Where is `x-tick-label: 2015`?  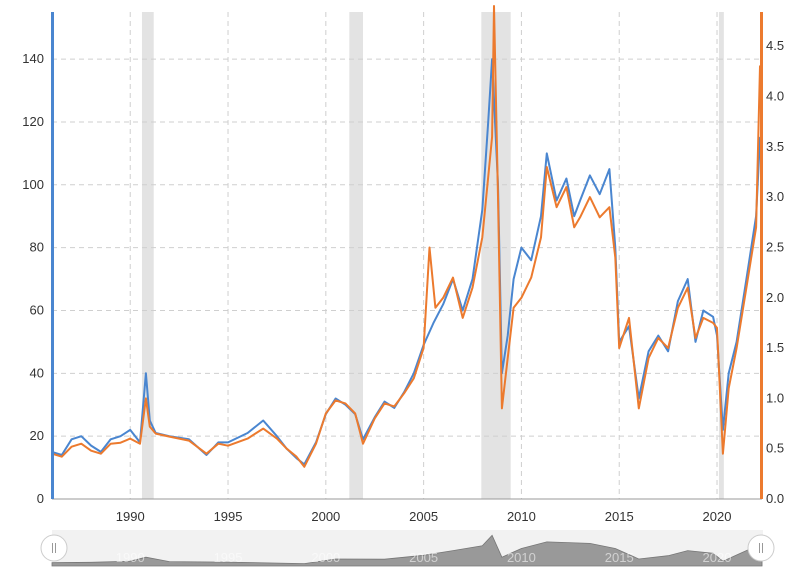
x-tick-label: 2015 is located at coordinates (619, 516).